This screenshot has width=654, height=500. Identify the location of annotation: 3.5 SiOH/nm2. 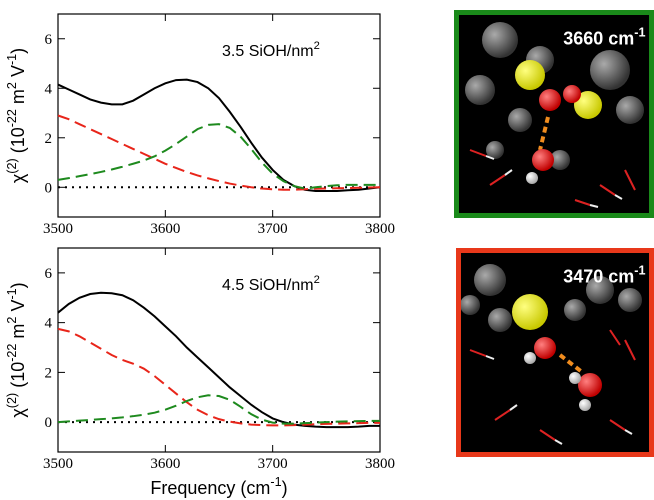
(271, 50).